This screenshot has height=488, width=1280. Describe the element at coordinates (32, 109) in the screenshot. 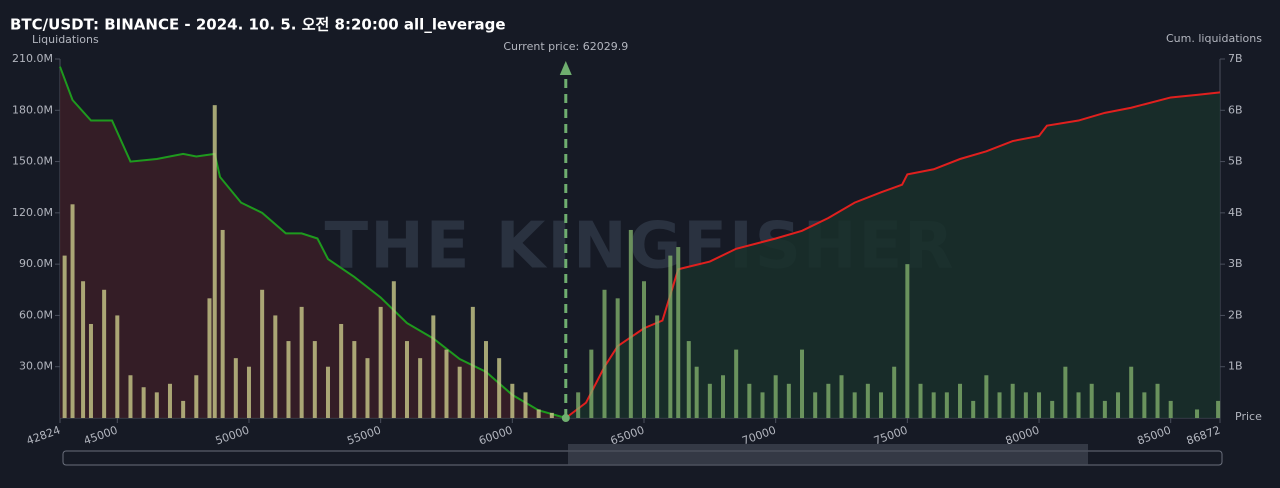

I see `y-tick-label: 180.0M` at that location.